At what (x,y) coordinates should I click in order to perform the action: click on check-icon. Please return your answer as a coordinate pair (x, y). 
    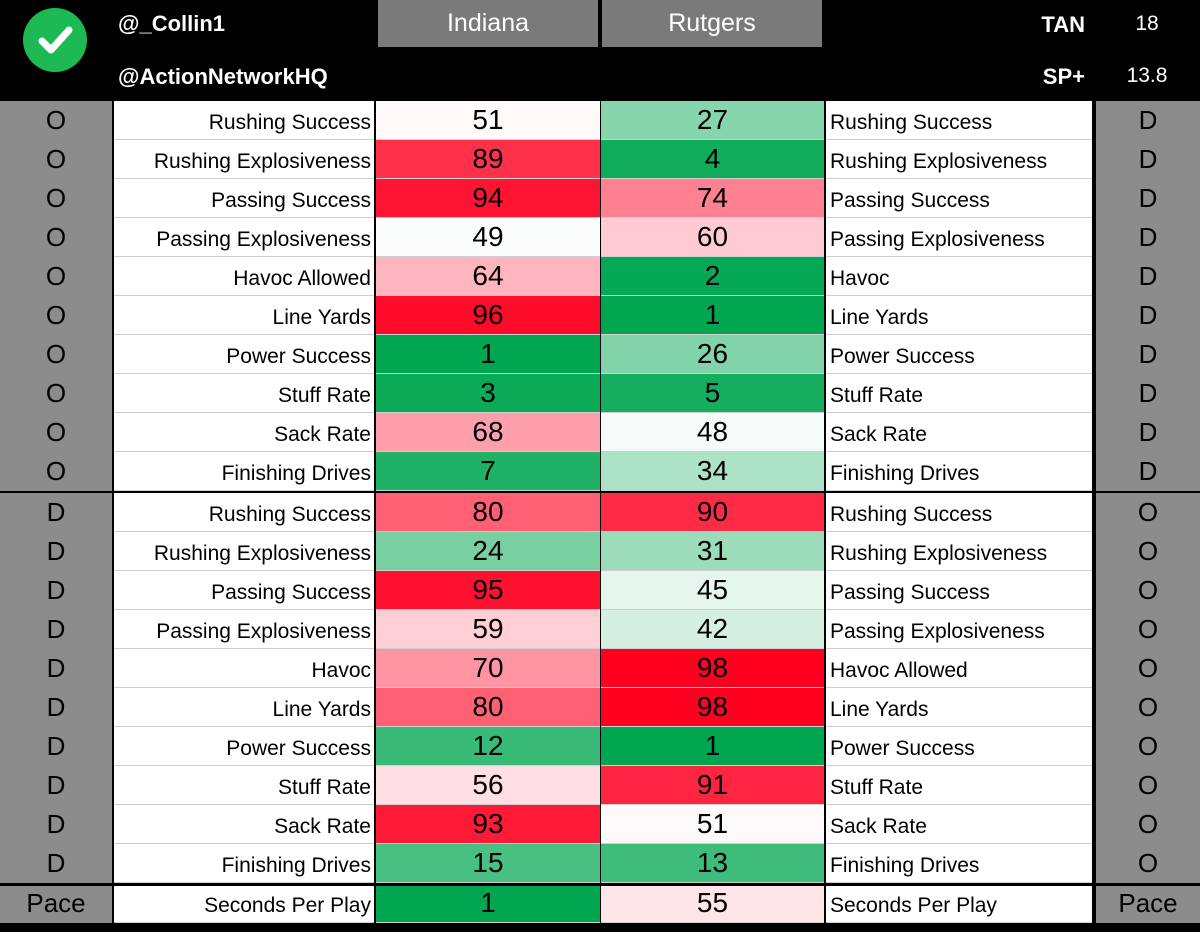
    Looking at the image, I should click on (55, 40).